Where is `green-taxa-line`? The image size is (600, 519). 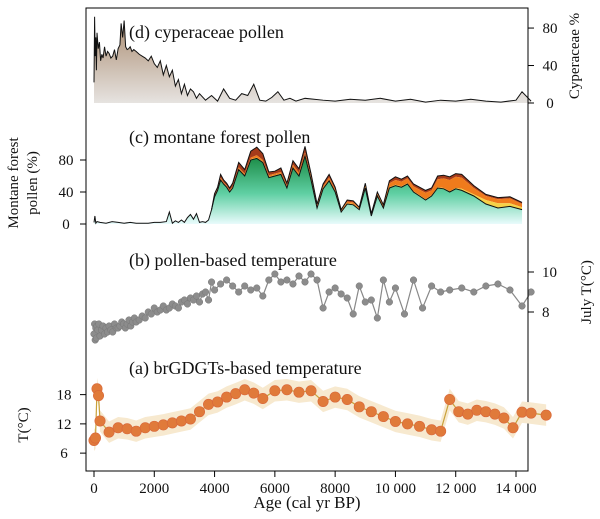
green-taxa-line is located at coordinates (308, 189).